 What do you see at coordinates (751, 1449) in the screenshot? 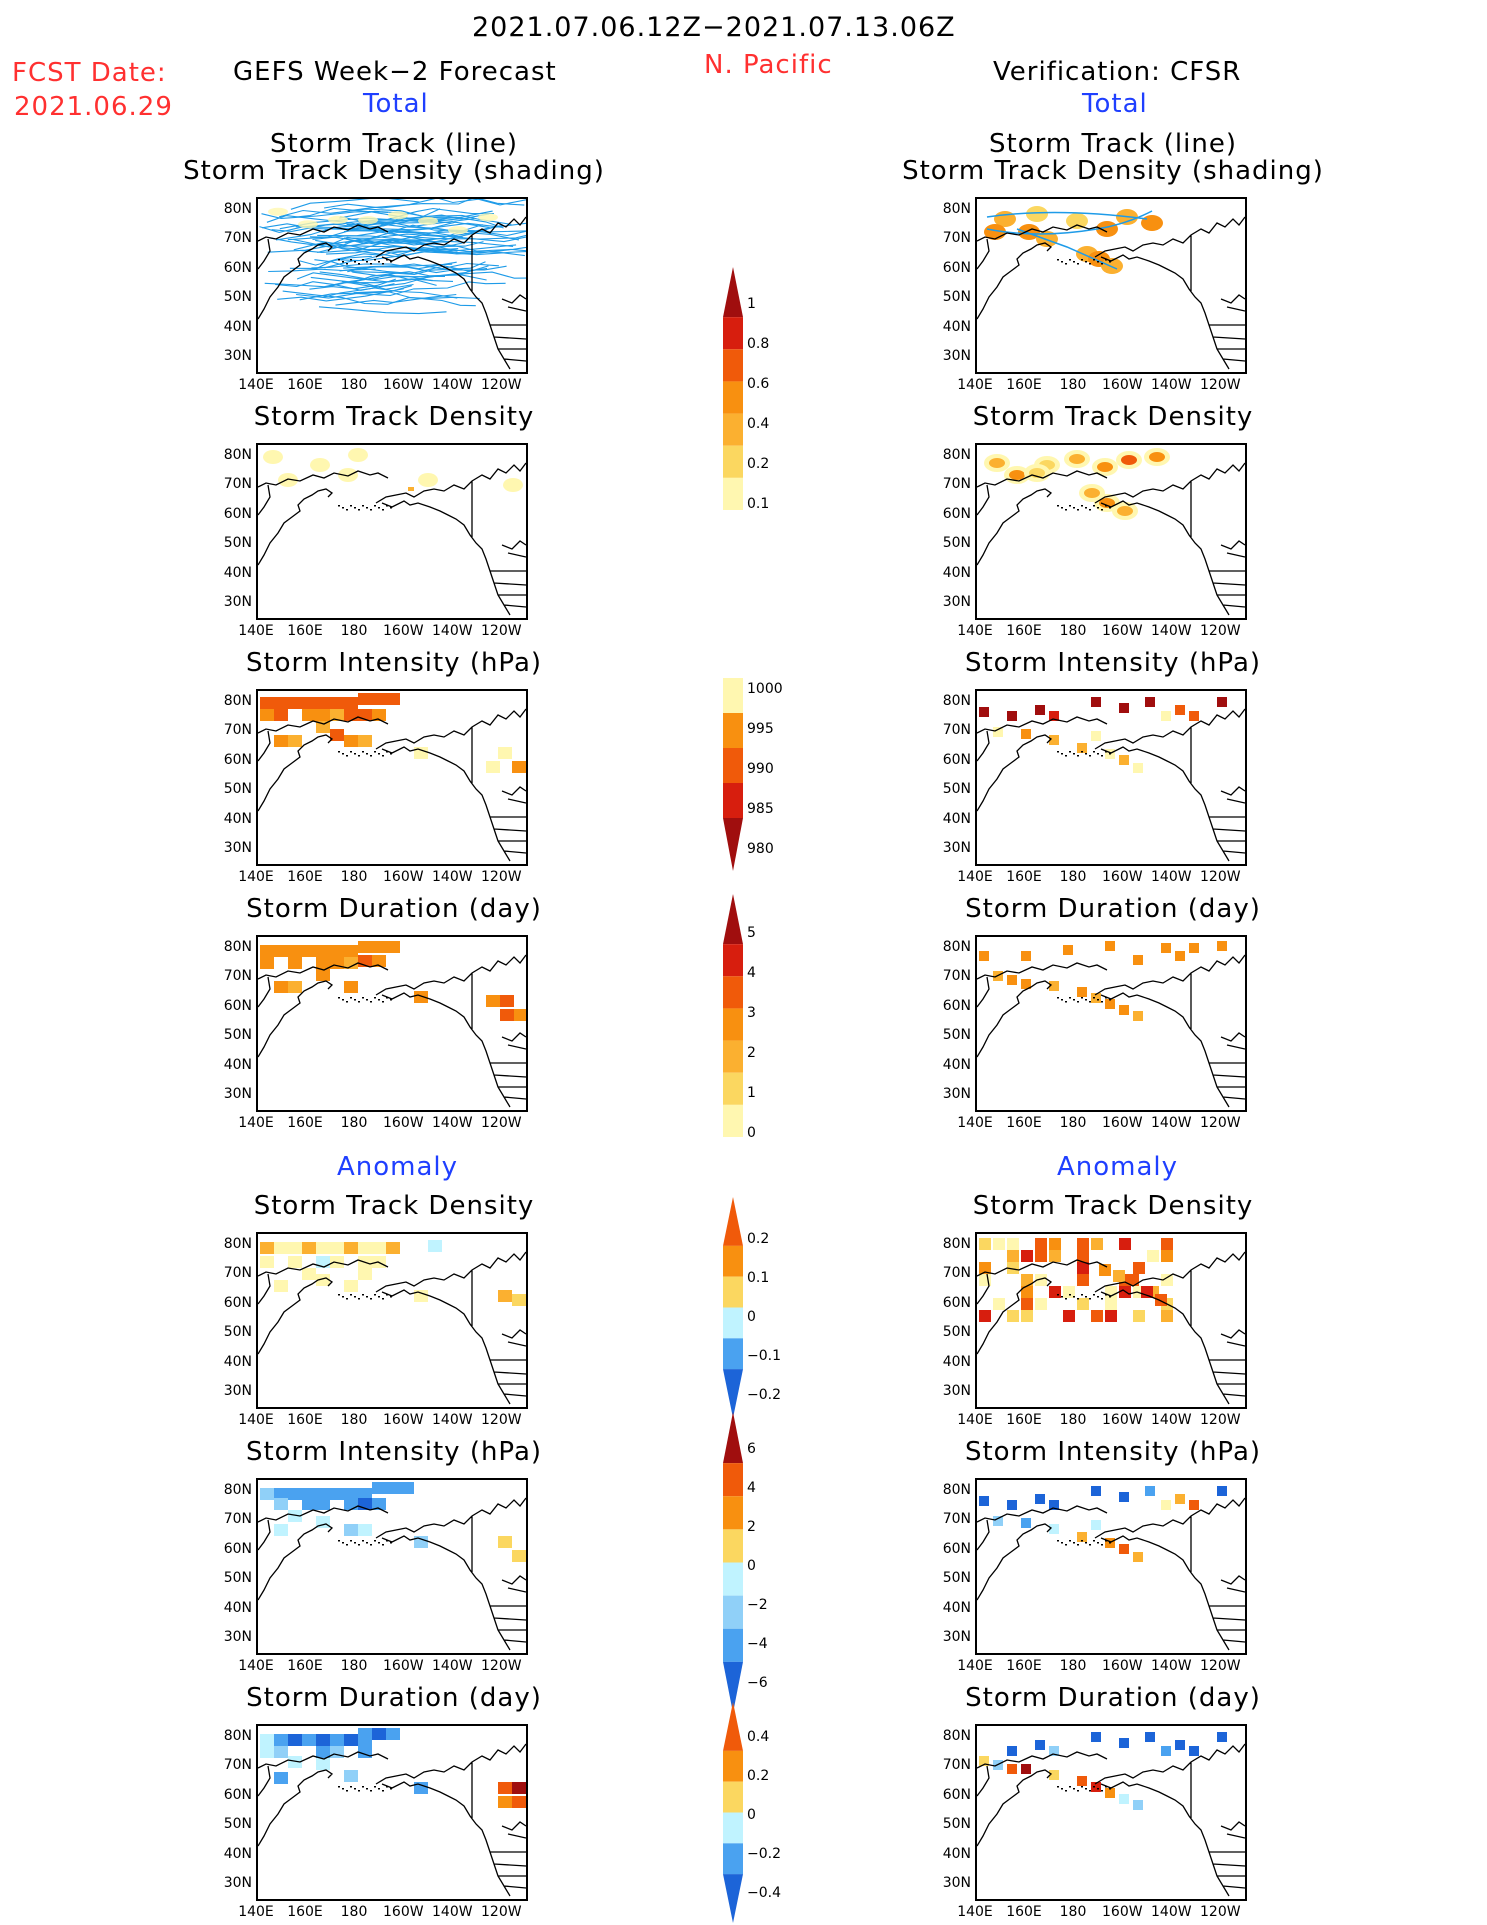
I see `colorbar-label: 6` at bounding box center [751, 1449].